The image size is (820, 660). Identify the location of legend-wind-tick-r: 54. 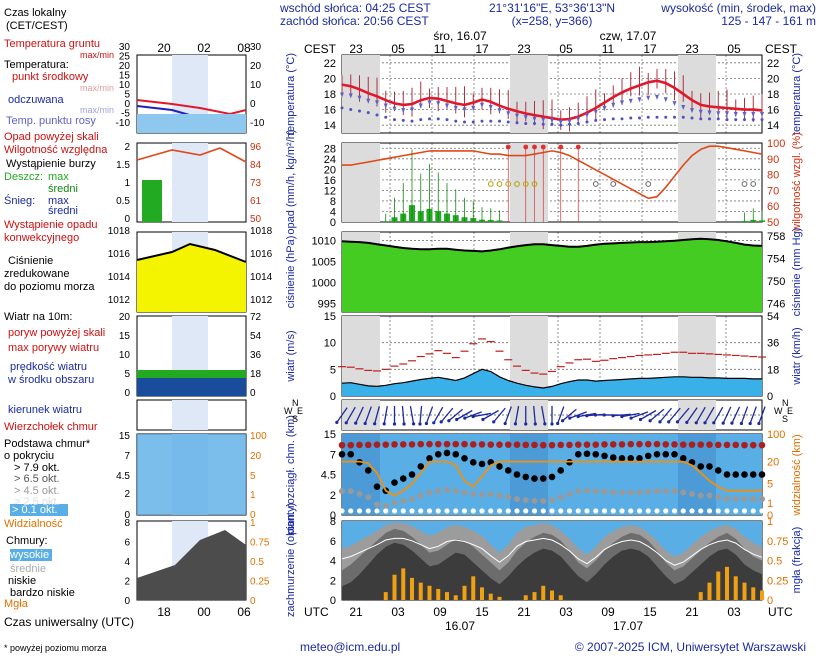
(256, 336).